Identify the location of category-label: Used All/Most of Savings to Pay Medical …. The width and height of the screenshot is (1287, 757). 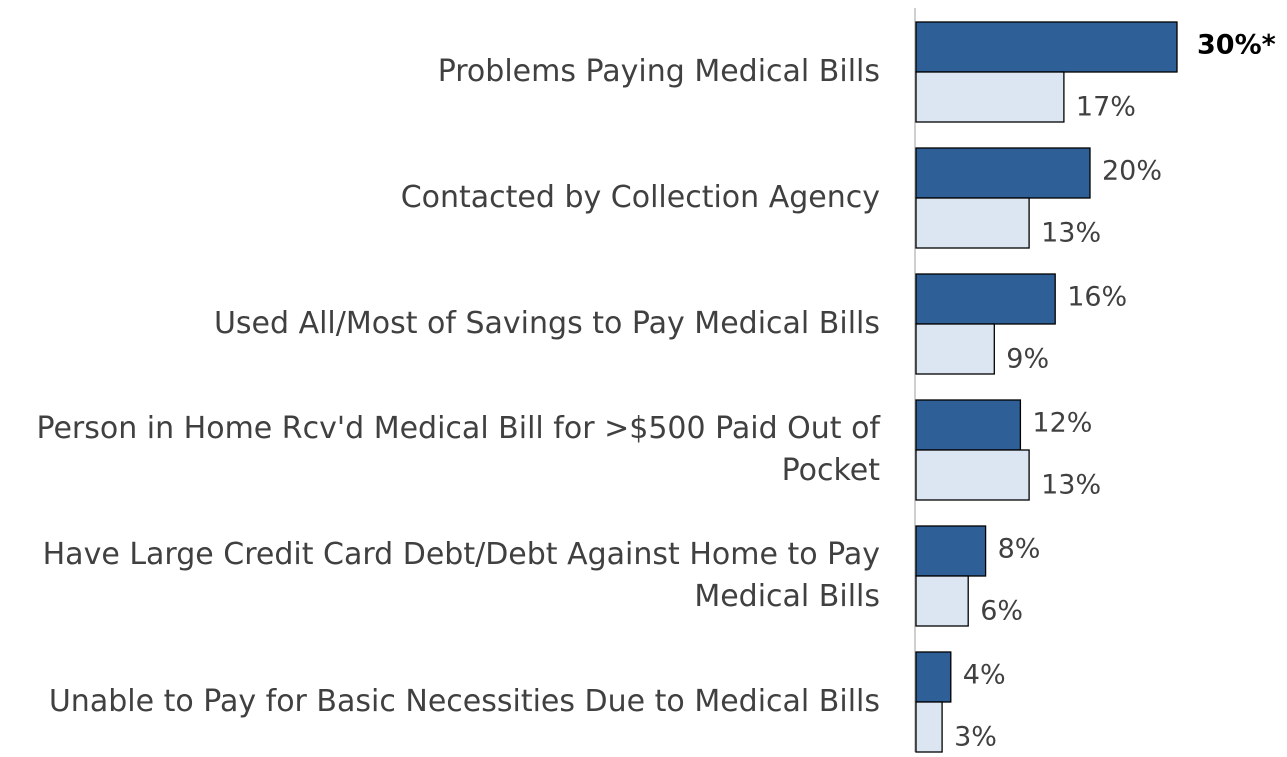
(440, 324).